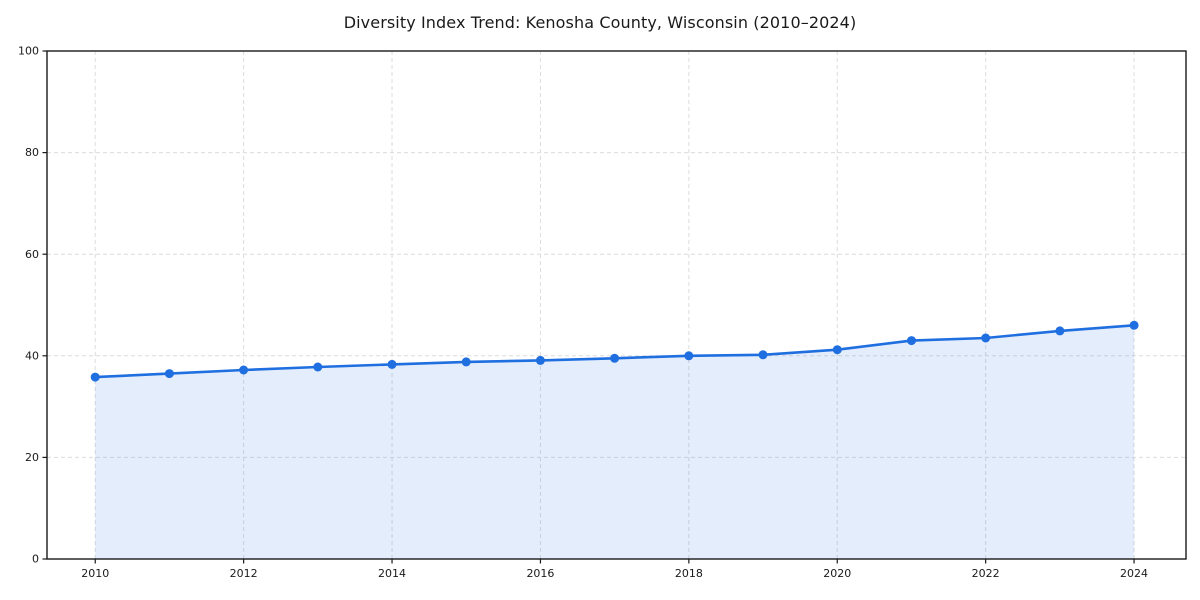  I want to click on data-point-2024, so click(1134, 325).